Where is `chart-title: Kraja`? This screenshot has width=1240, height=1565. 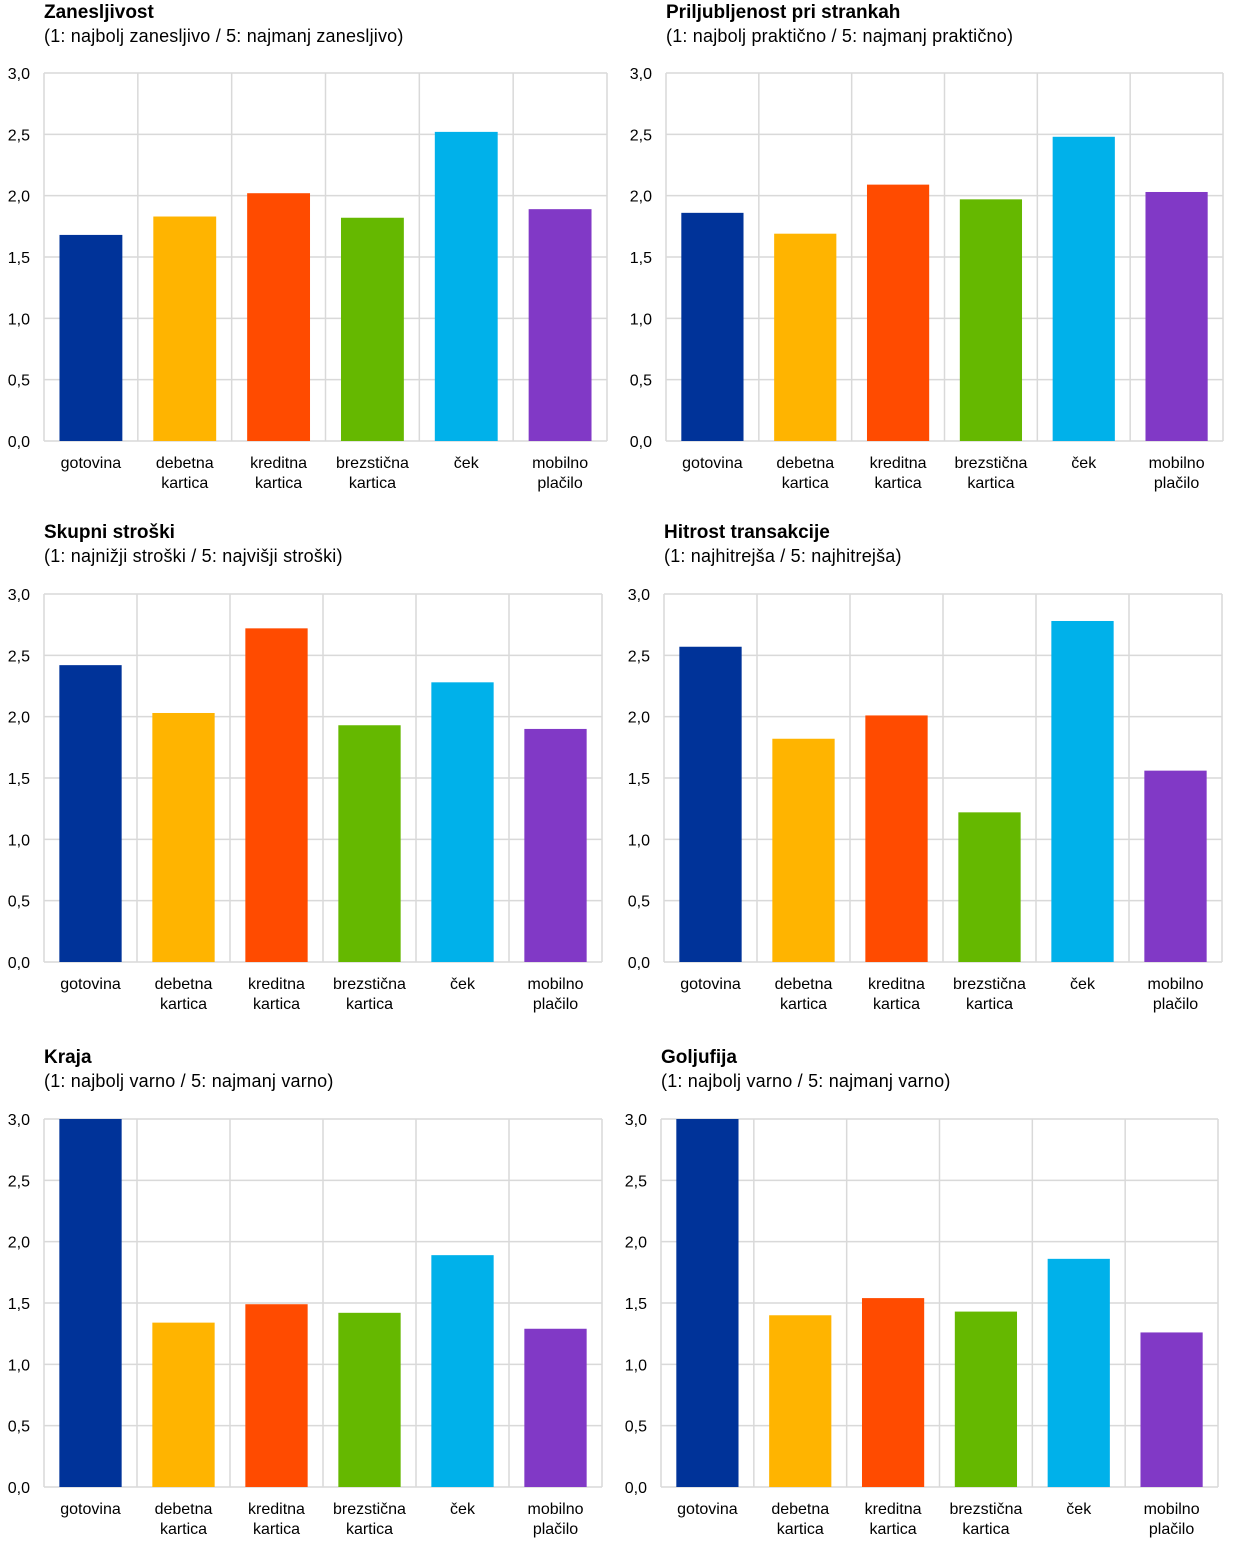
chart-title: Kraja is located at coordinates (68, 1057).